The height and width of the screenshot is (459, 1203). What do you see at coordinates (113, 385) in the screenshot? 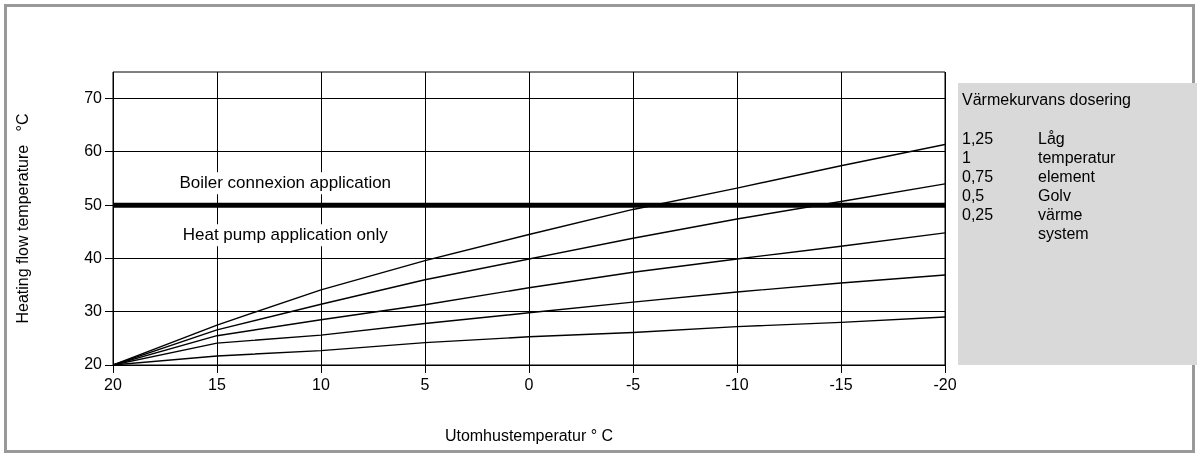
I see `x-tick-label: 20` at bounding box center [113, 385].